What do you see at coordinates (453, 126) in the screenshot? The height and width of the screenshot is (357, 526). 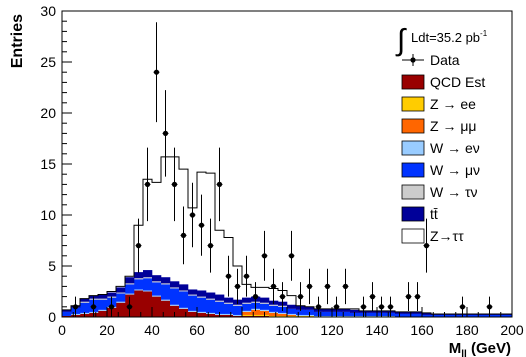 I see `legend-label-zmumu: Z → μμ` at bounding box center [453, 126].